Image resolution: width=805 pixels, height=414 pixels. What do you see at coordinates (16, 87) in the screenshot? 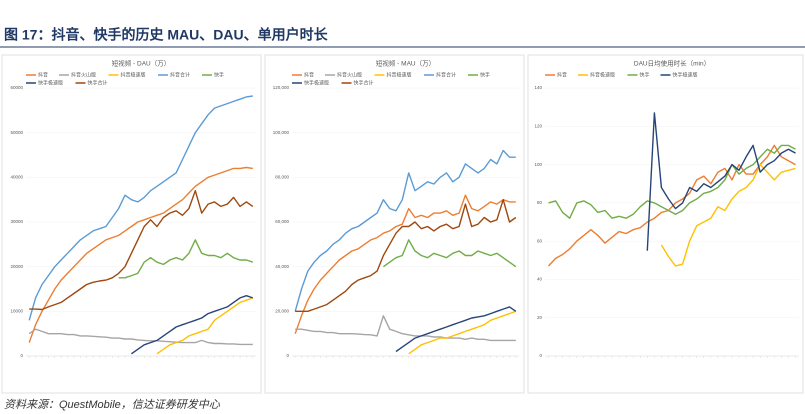
I see `y-tick-label: 60000` at bounding box center [16, 87].